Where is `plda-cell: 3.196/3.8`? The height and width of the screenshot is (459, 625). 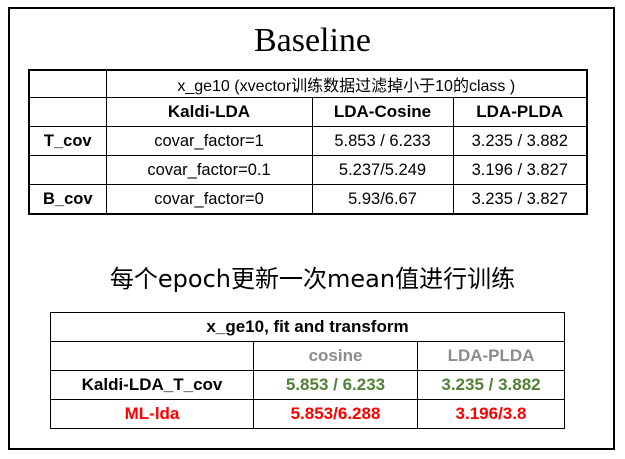 plda-cell: 3.196/3.8 is located at coordinates (491, 414).